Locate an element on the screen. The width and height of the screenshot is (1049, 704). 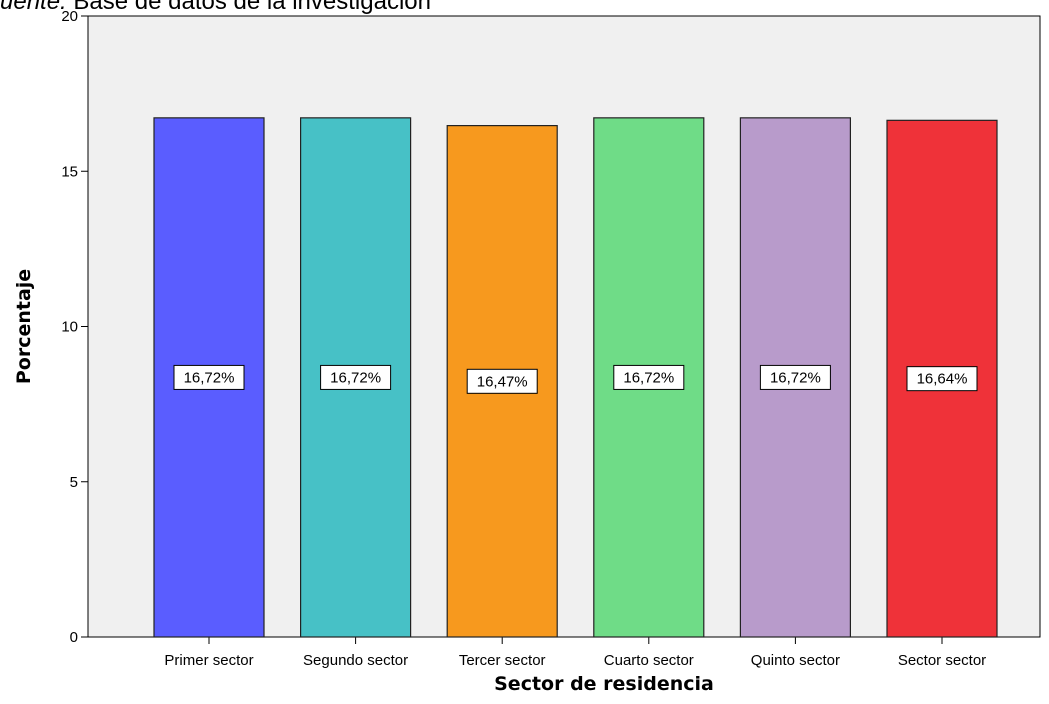
x-axis-title: Sector de residencia is located at coordinates (604, 684).